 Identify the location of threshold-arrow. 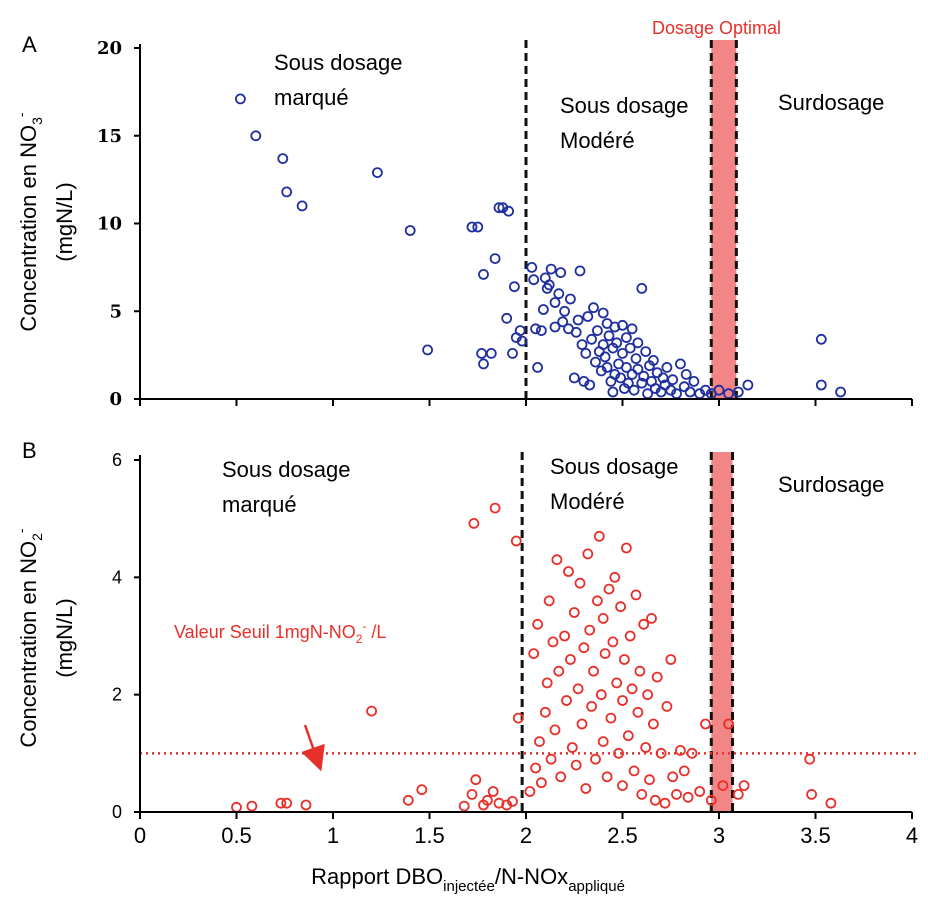
(313, 748).